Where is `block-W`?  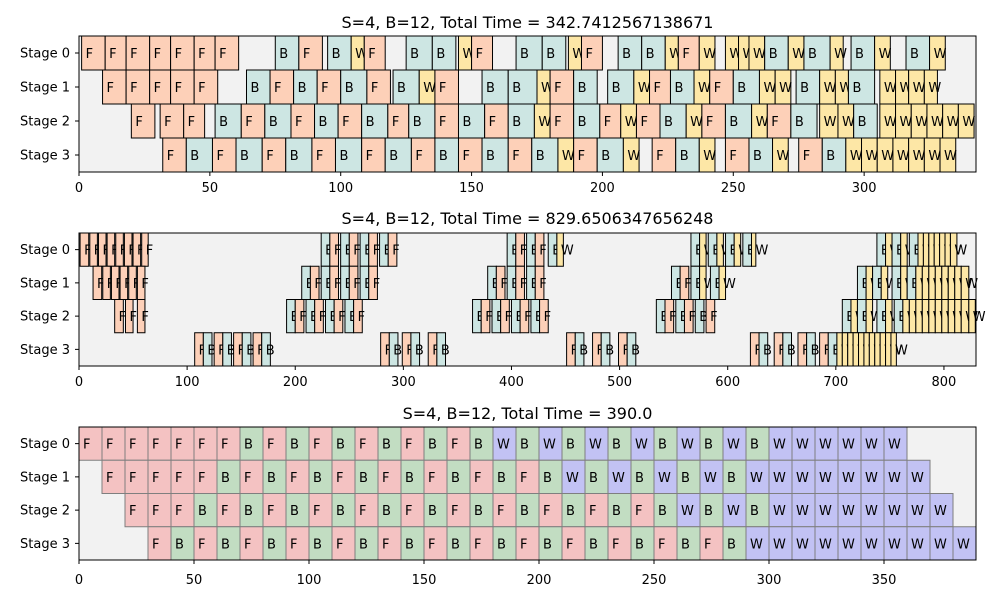 block-W is located at coordinates (722, 282).